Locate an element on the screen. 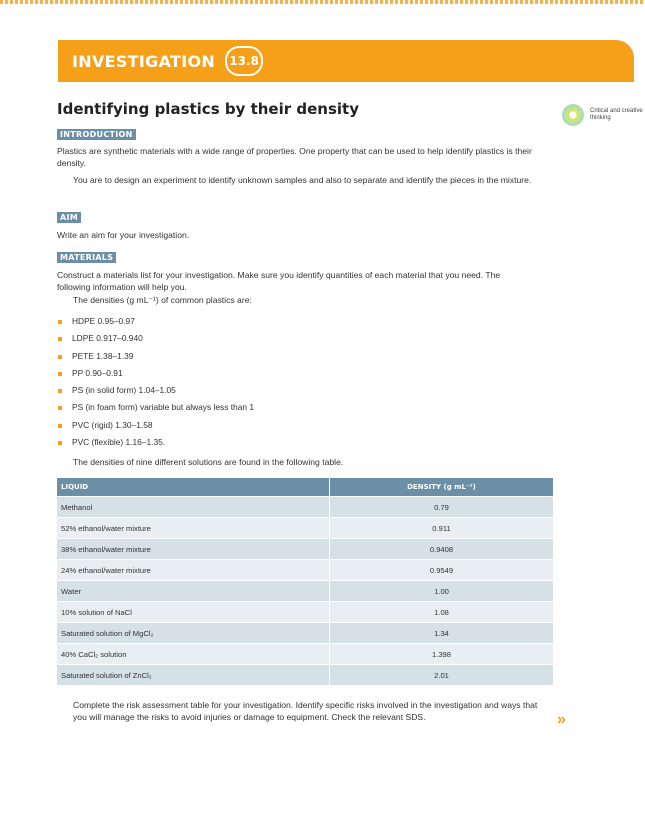 The image size is (645, 833). table-header-row: LIQUID DENSITY (g mL⁻¹) is located at coordinates (305, 487).